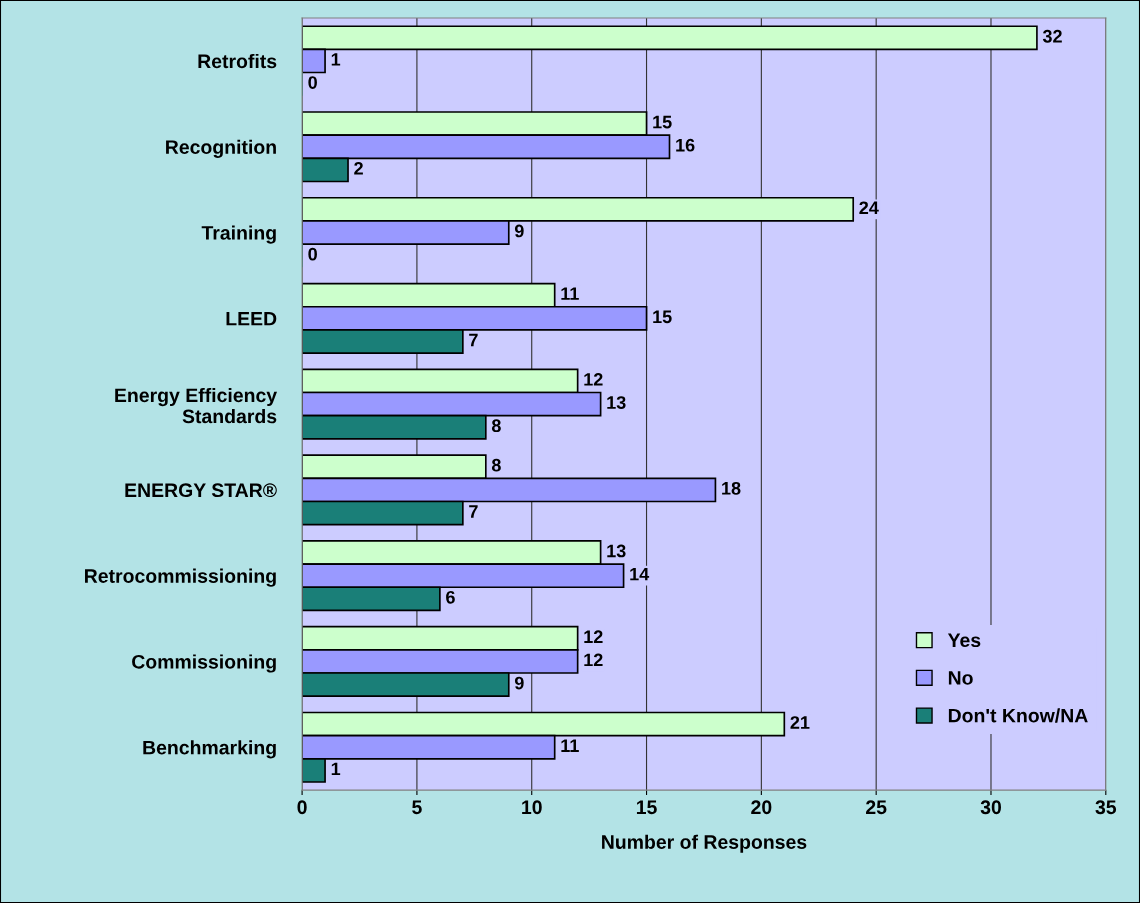  What do you see at coordinates (640, 574) in the screenshot?
I see `data-label: 14` at bounding box center [640, 574].